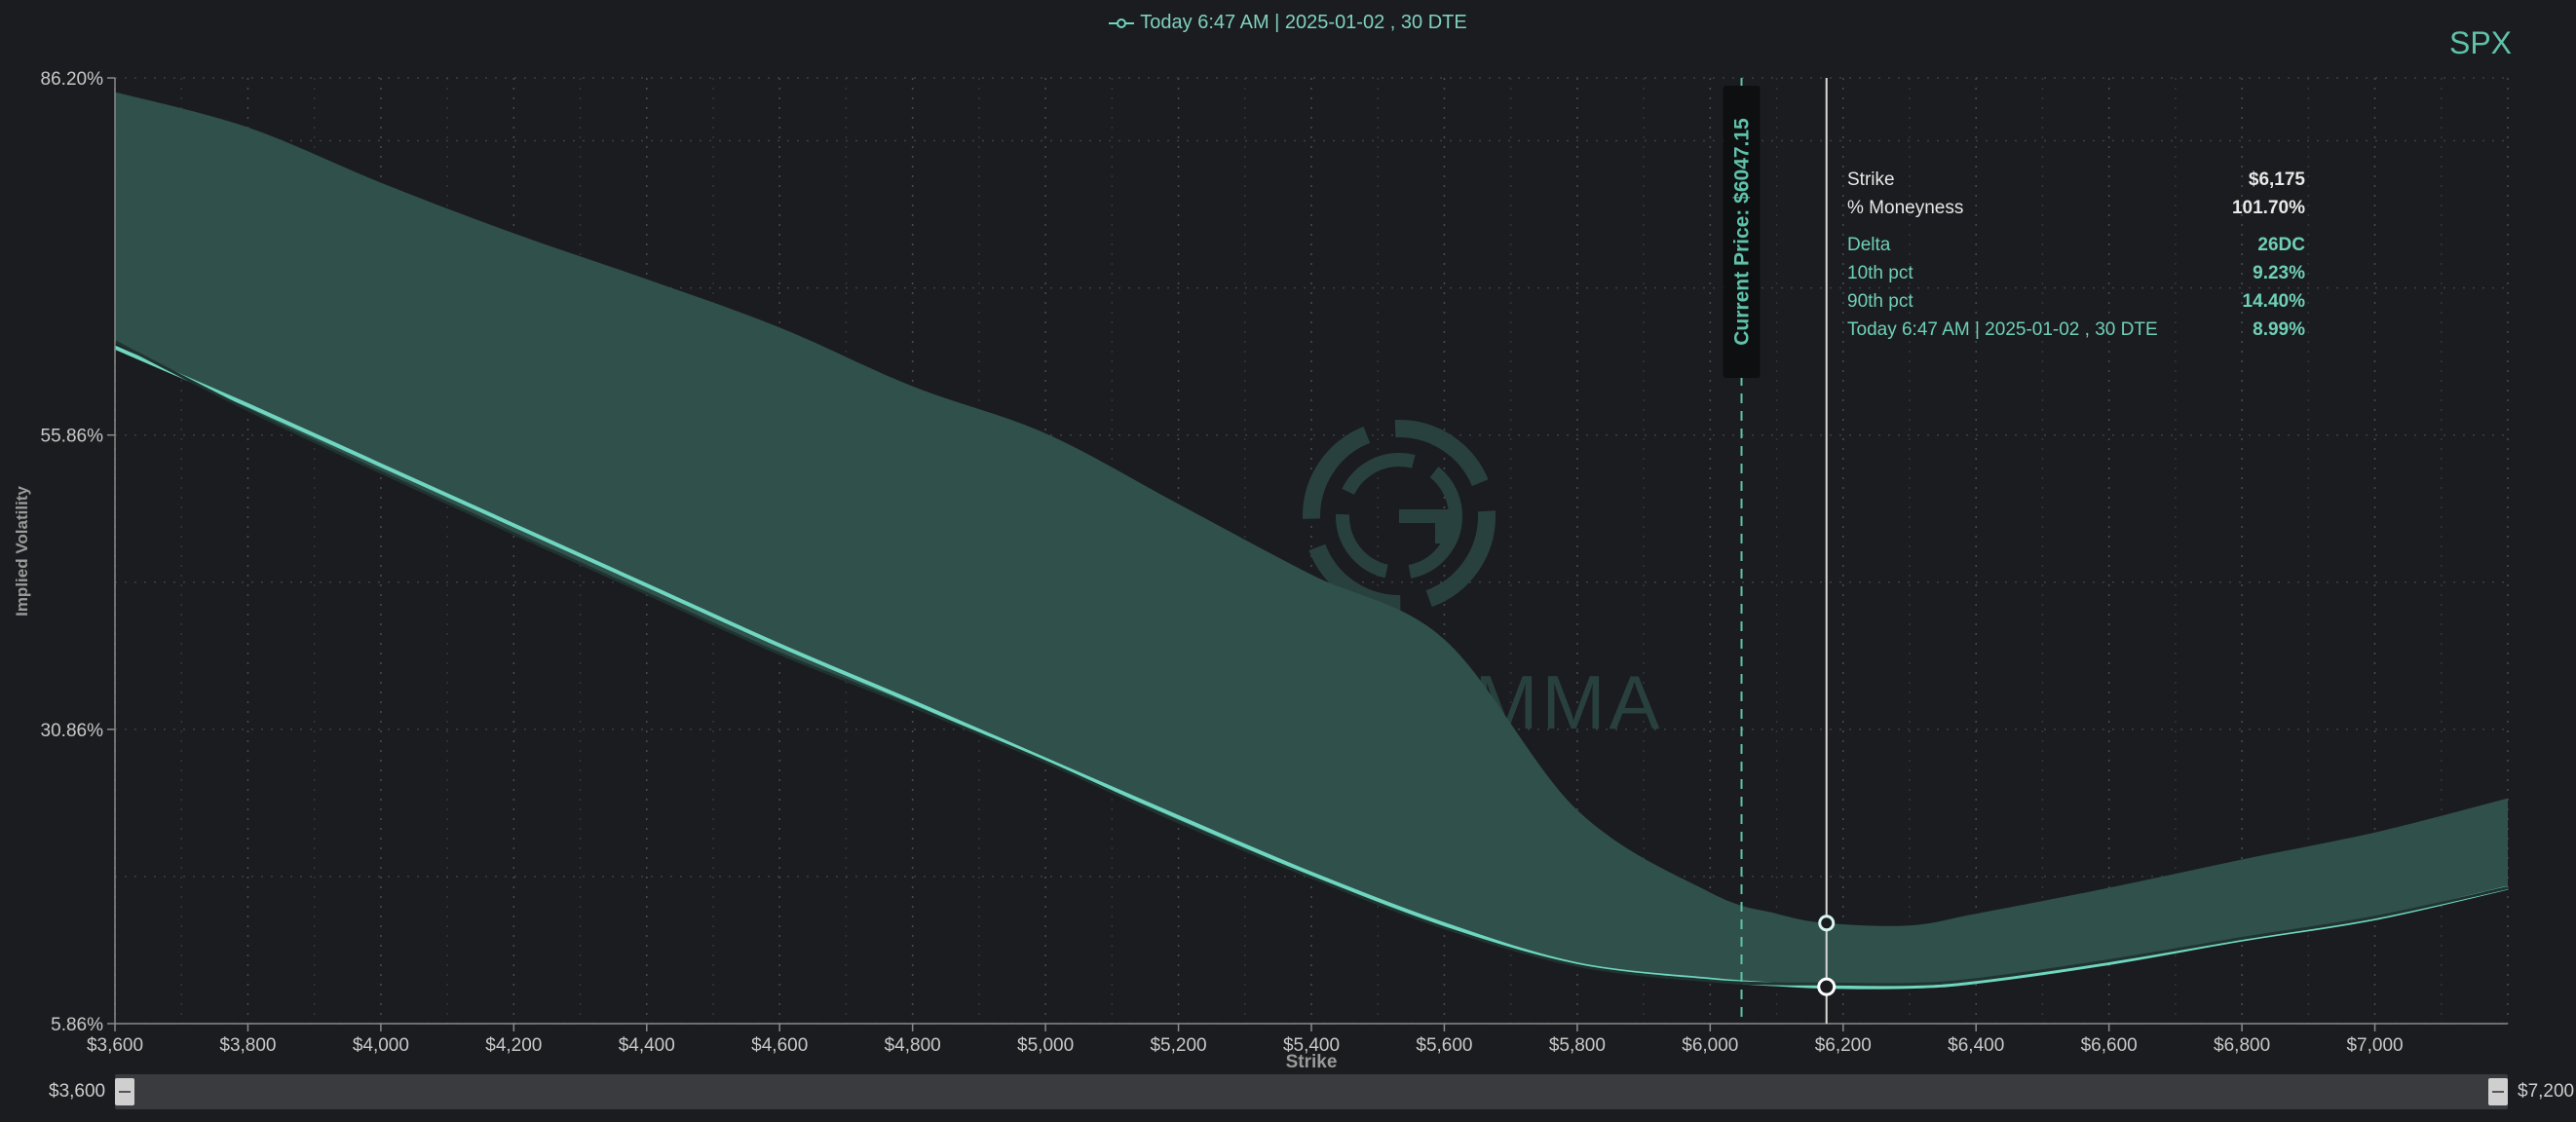 The width and height of the screenshot is (2576, 1122). I want to click on x-tick-label: $3,600, so click(115, 1045).